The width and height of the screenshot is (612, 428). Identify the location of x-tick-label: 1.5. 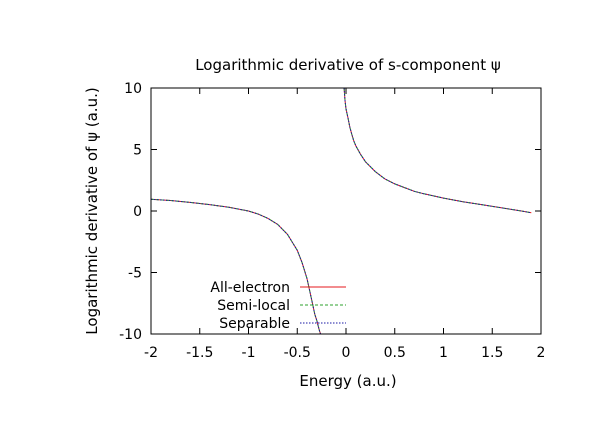
(492, 353).